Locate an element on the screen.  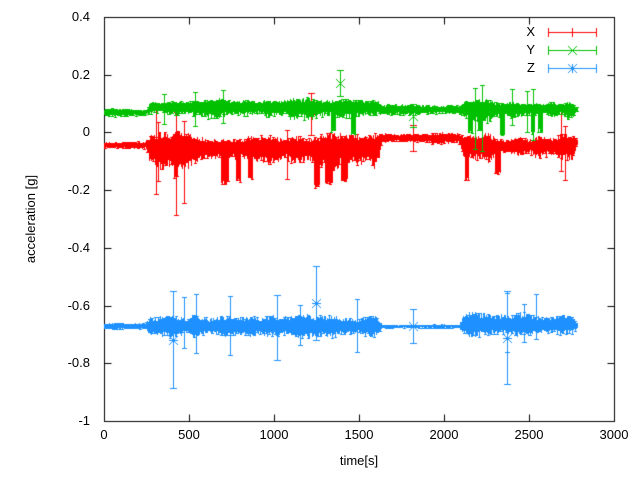
x-tick-label: 3000 is located at coordinates (614, 434).